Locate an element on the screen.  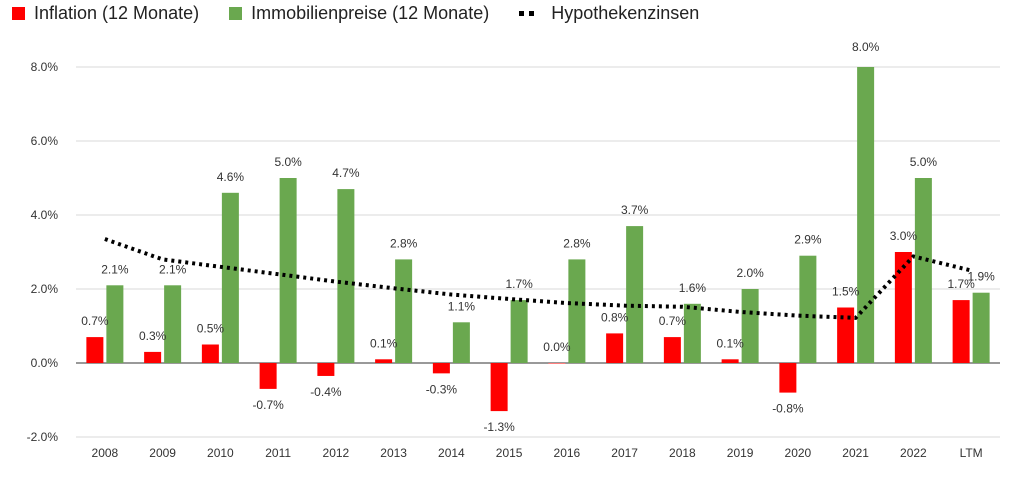
data-label-inflation: -0.4% is located at coordinates (326, 392).